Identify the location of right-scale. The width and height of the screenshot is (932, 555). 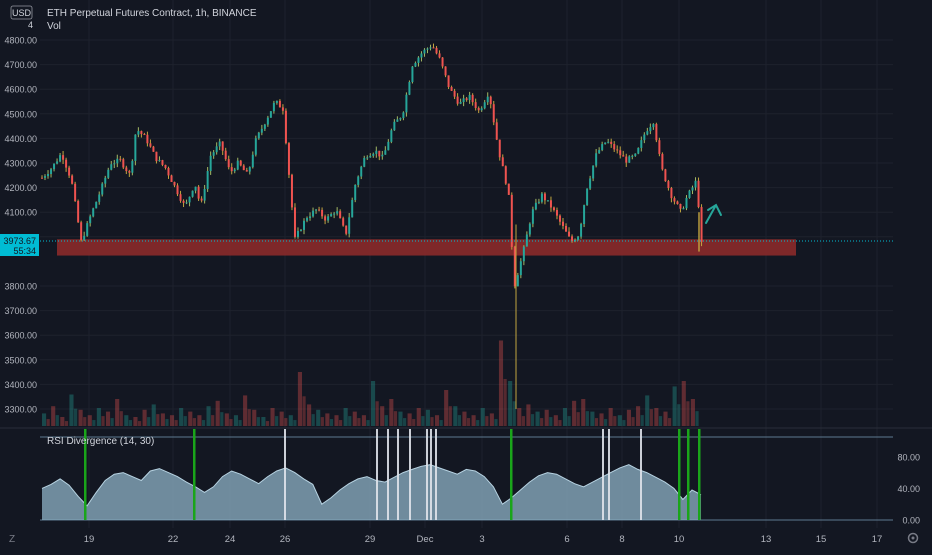
(912, 275).